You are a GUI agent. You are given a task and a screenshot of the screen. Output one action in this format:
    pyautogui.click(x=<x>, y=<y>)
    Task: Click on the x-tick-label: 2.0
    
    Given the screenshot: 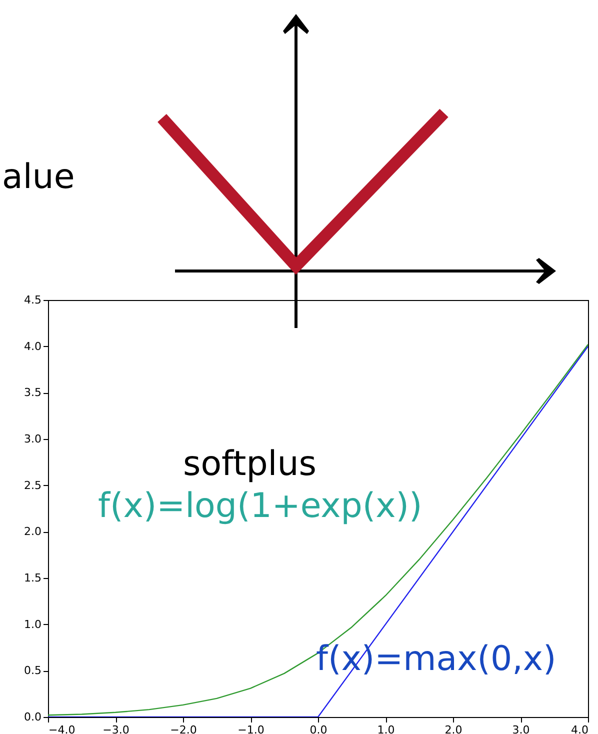 What is the action you would take?
    pyautogui.click(x=453, y=729)
    